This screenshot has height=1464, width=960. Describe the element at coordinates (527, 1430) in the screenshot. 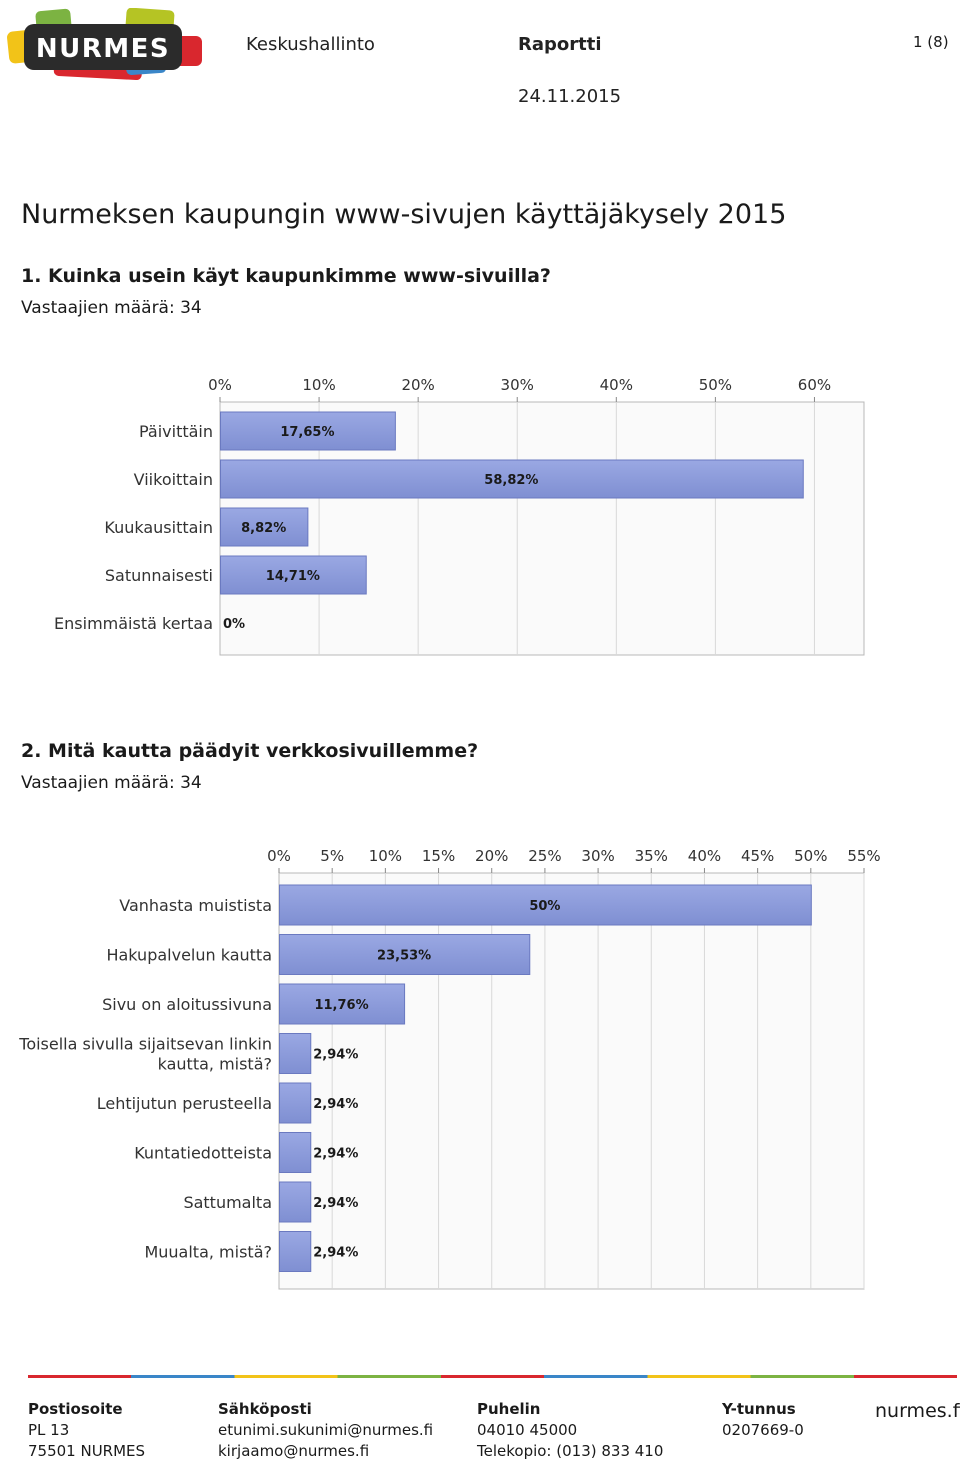

I see `footer-phone-line1: 04010 45000` at that location.